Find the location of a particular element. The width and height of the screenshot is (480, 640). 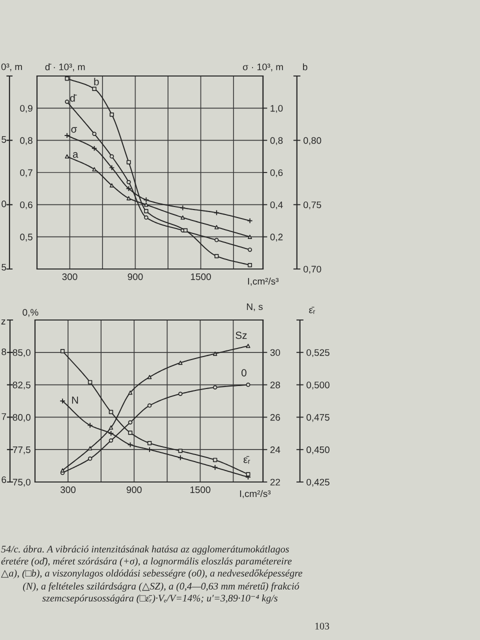

y3-axis-title: ε̄ᵣ is located at coordinates (312, 310).